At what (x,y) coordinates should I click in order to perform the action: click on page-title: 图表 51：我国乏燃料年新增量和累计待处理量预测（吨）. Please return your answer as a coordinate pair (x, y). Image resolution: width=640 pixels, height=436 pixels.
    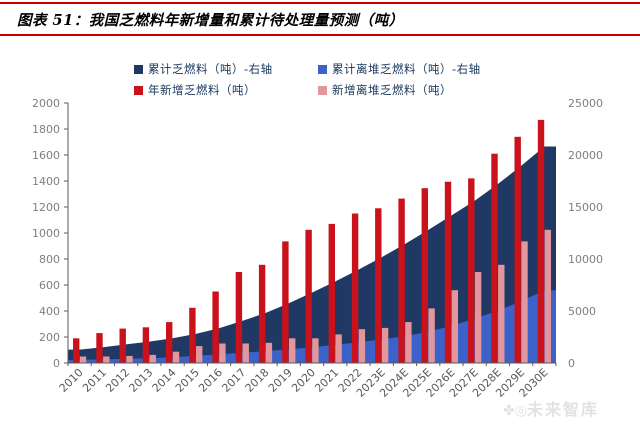
    Looking at the image, I should click on (210, 20).